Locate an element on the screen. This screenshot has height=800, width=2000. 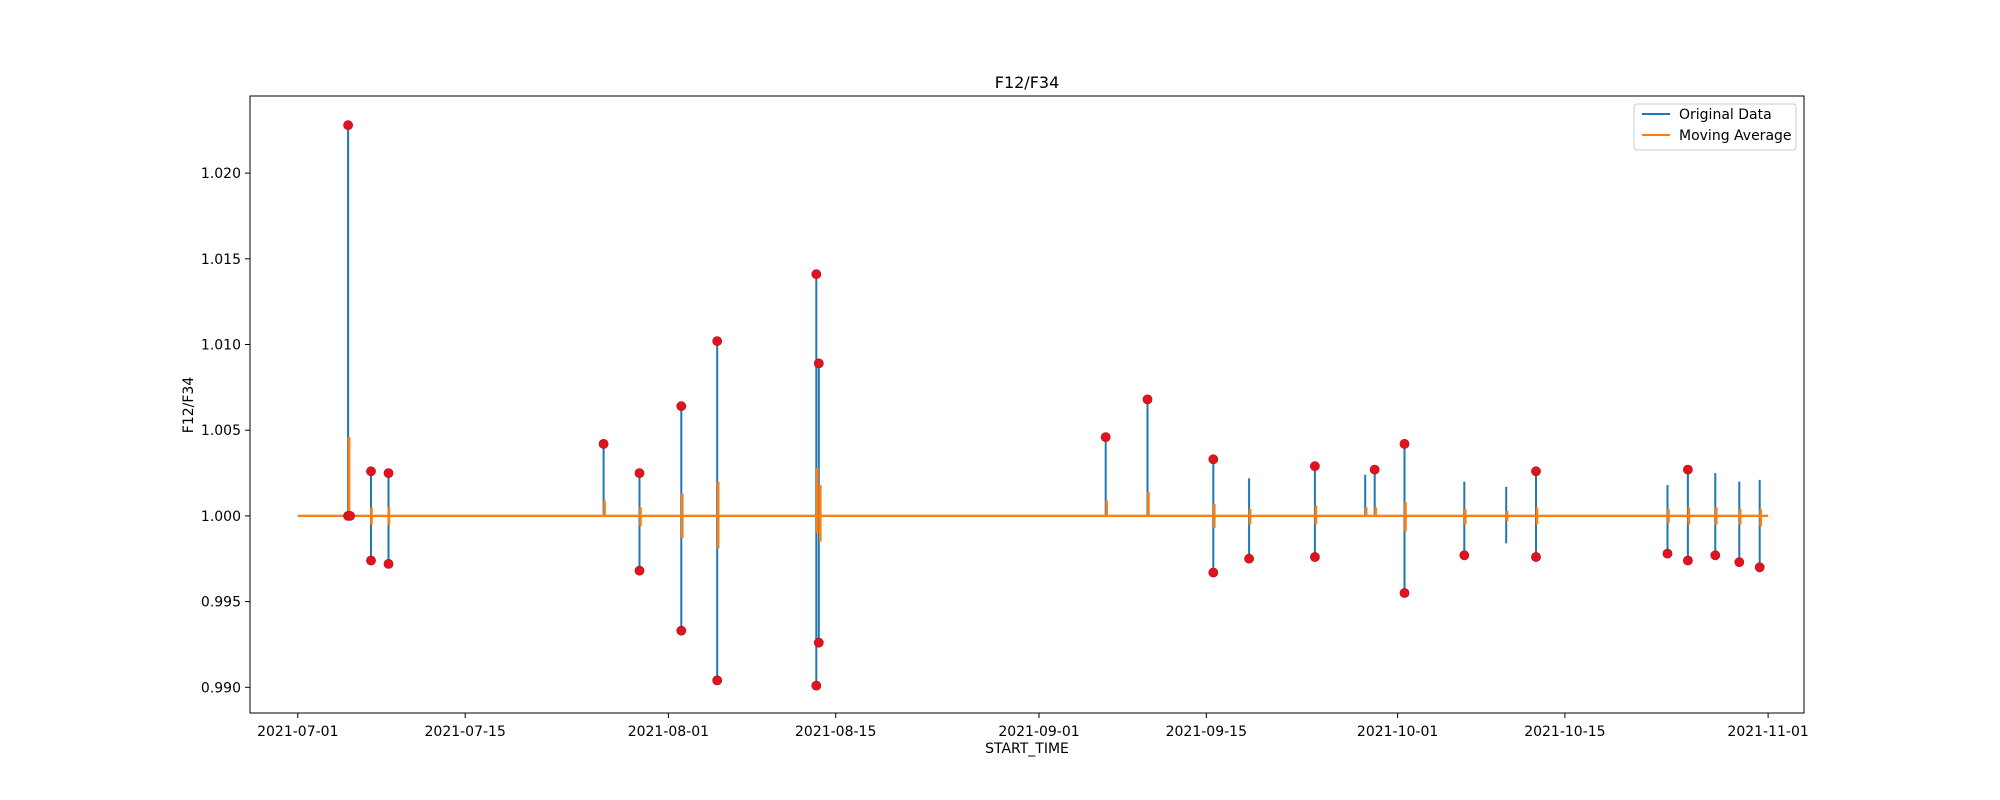
x-tick-label: 2021-11-01 is located at coordinates (1767, 732).